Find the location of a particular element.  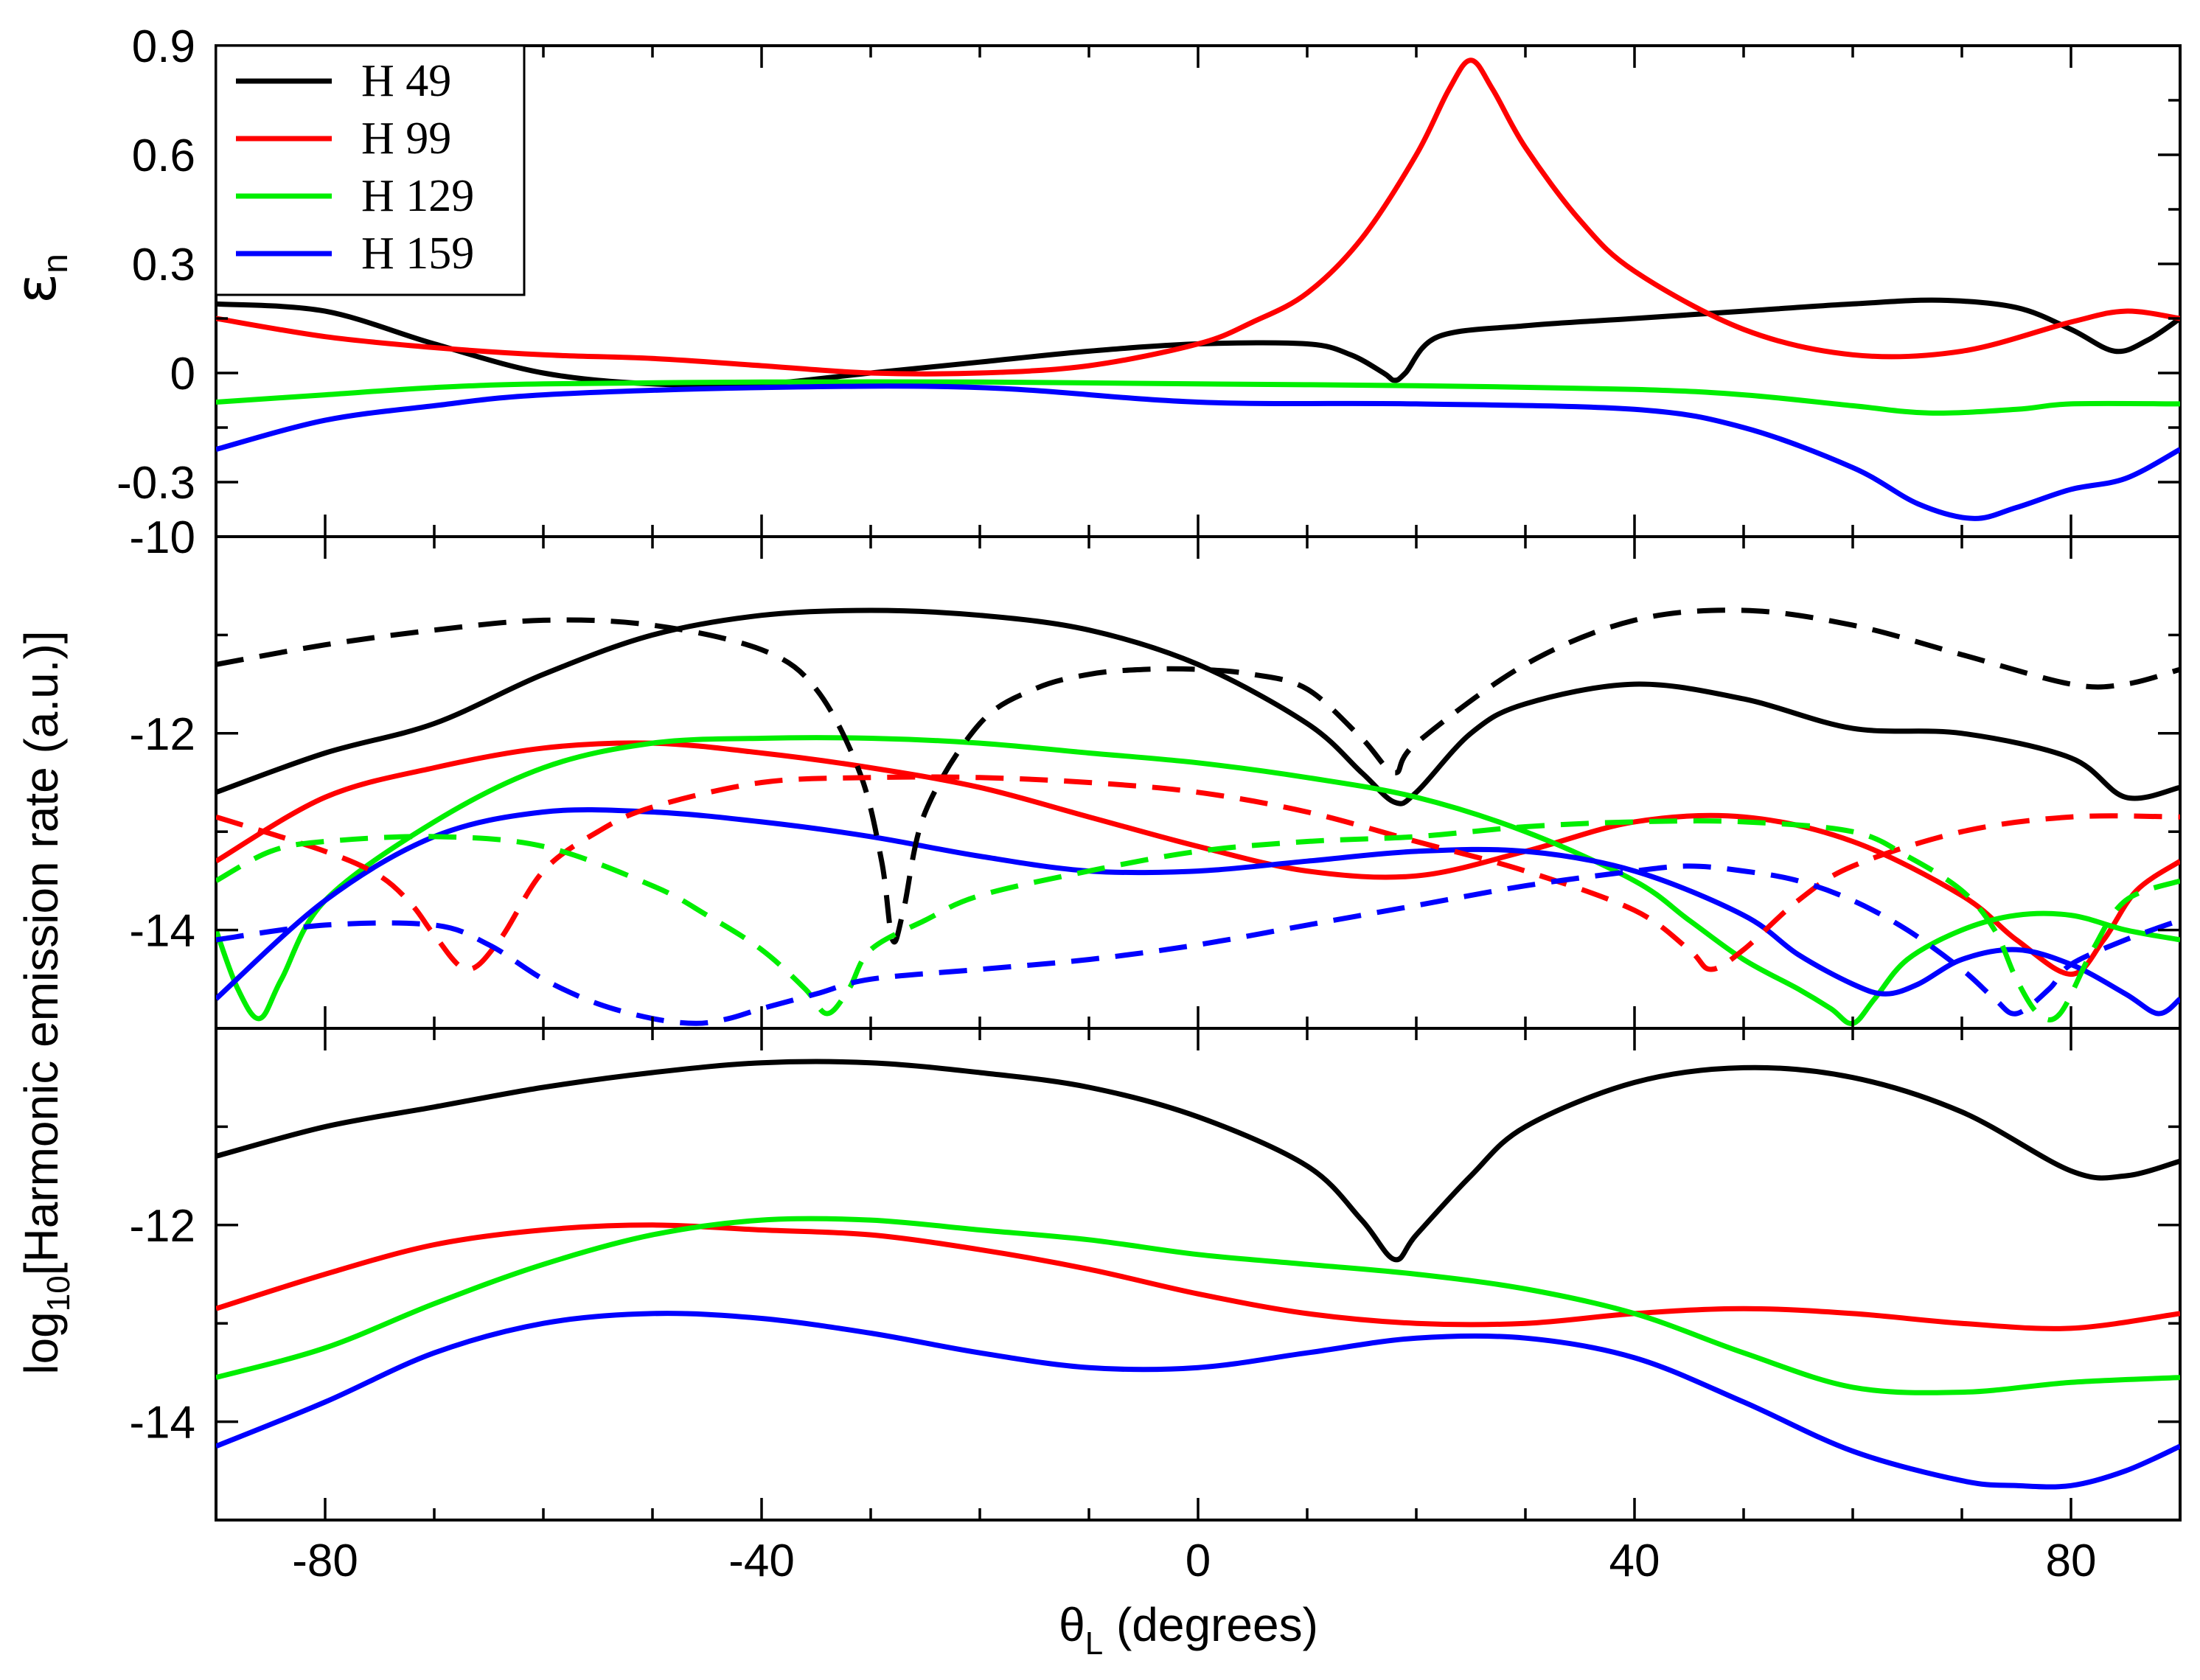

y-tick-label: 0.6 is located at coordinates (164, 155).